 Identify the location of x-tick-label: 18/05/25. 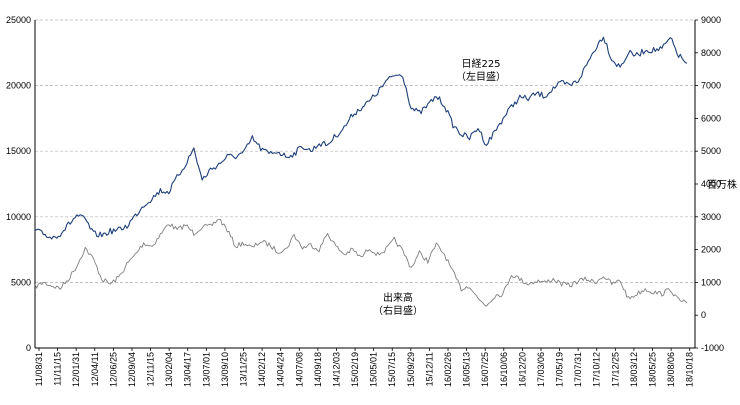
(653, 369).